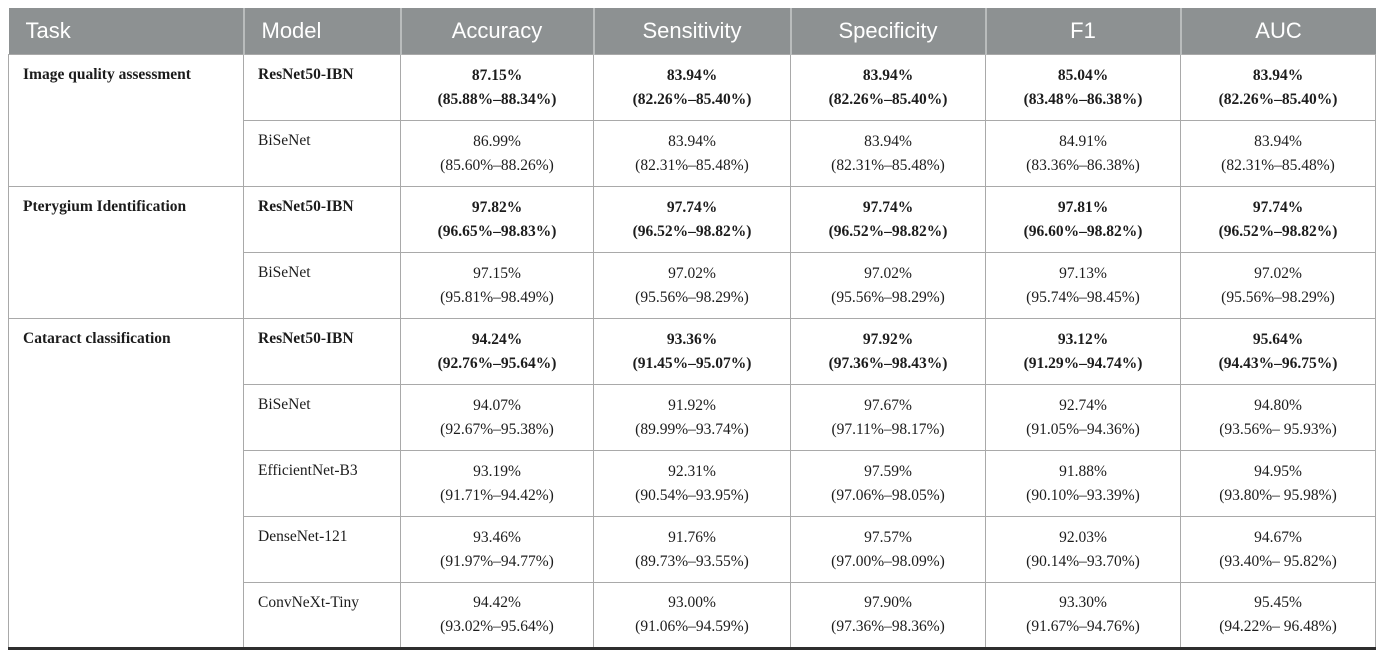  What do you see at coordinates (1278, 405) in the screenshot?
I see `metric-value: 94.80%` at bounding box center [1278, 405].